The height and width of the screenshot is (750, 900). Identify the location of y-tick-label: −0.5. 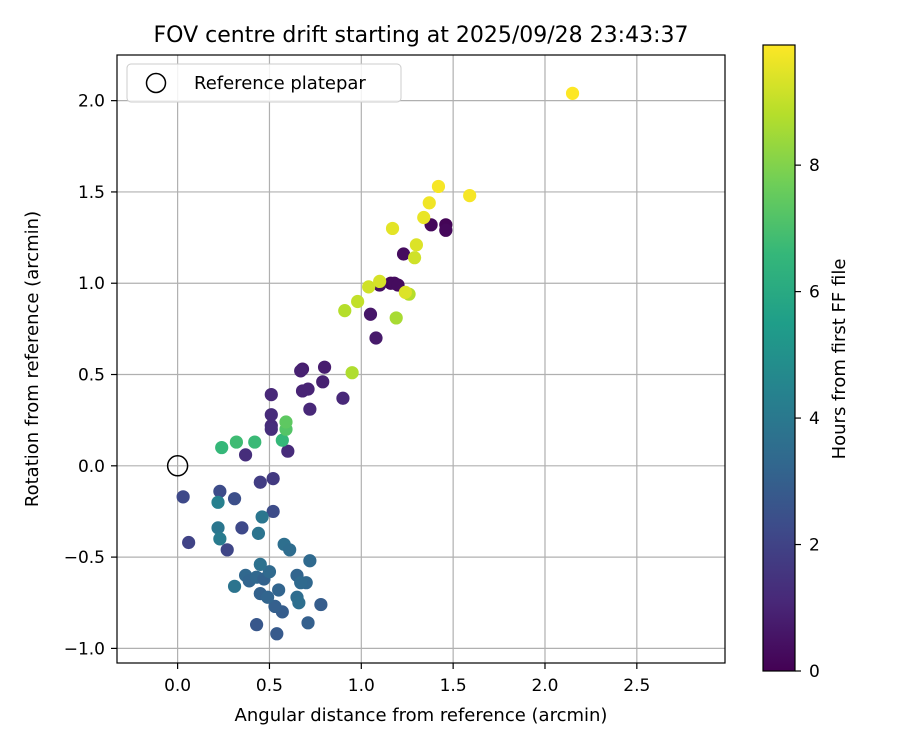
(84, 558).